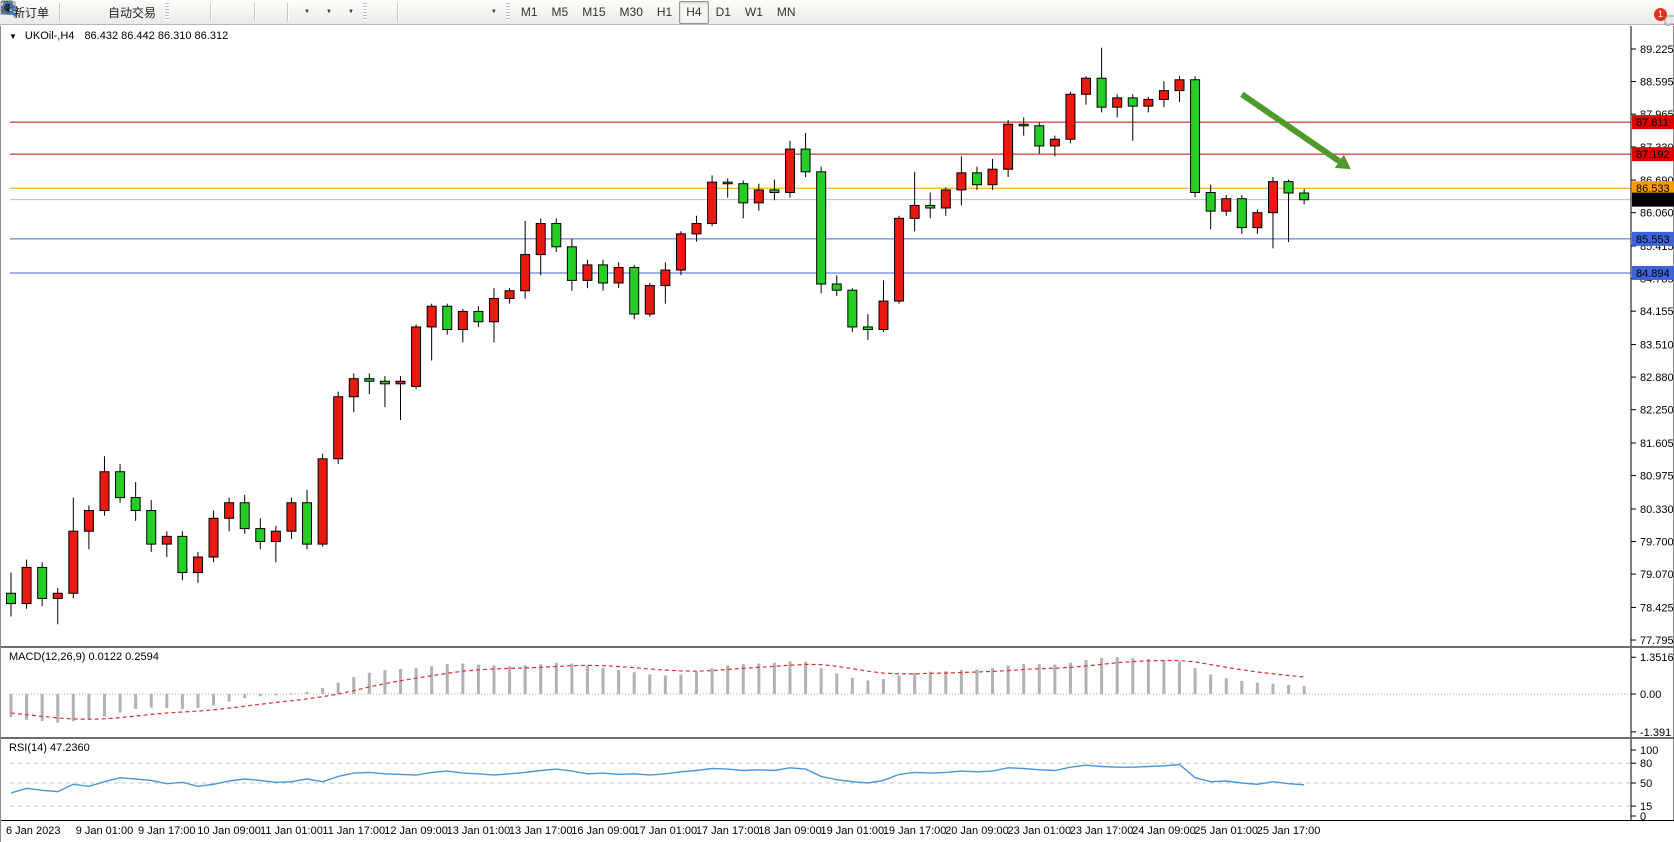 This screenshot has height=842, width=1674. Describe the element at coordinates (1669, 22) in the screenshot. I see `chat-bubble-icon` at that location.